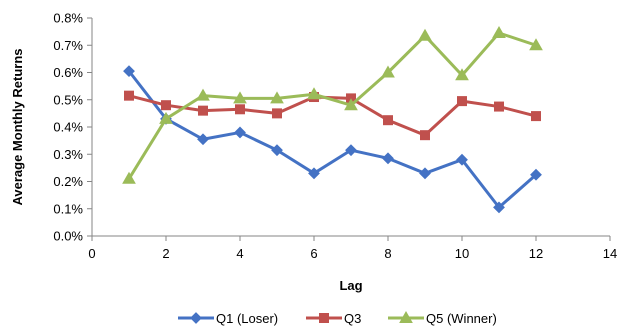 This screenshot has width=622, height=336. What do you see at coordinates (68, 208) in the screenshot?
I see `y-tick-label: 0.1%` at bounding box center [68, 208].